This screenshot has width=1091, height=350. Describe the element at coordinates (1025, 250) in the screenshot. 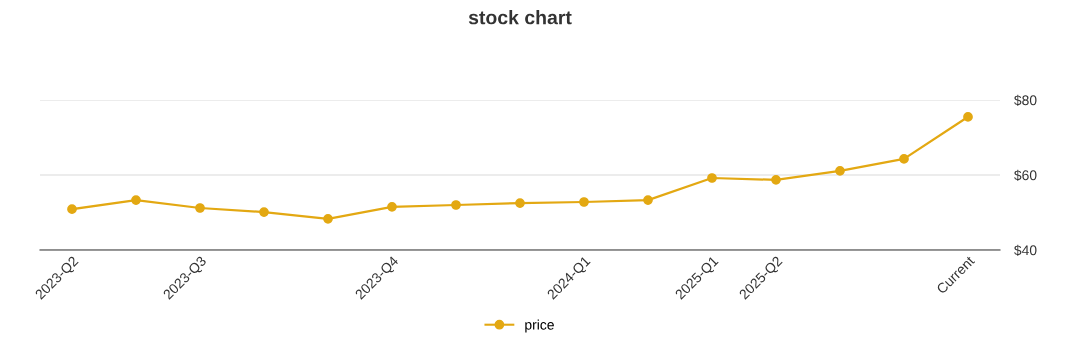

I see `y-tick-label: $40` at that location.